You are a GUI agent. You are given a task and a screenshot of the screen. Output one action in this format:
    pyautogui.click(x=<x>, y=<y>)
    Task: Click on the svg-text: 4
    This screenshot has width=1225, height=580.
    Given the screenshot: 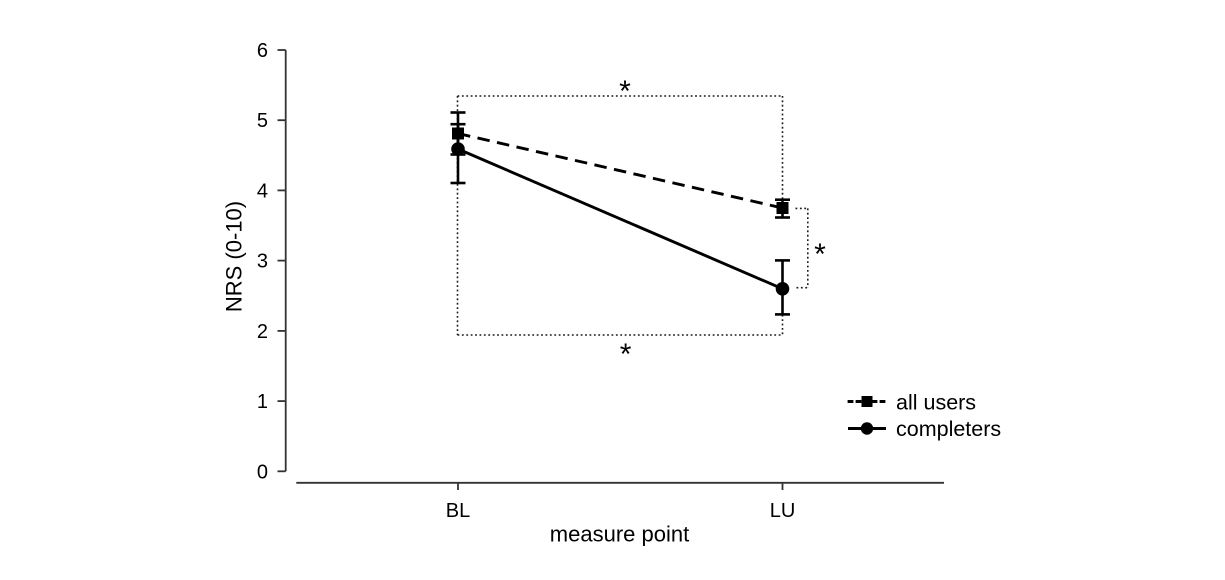 What is the action you would take?
    pyautogui.click(x=262, y=191)
    